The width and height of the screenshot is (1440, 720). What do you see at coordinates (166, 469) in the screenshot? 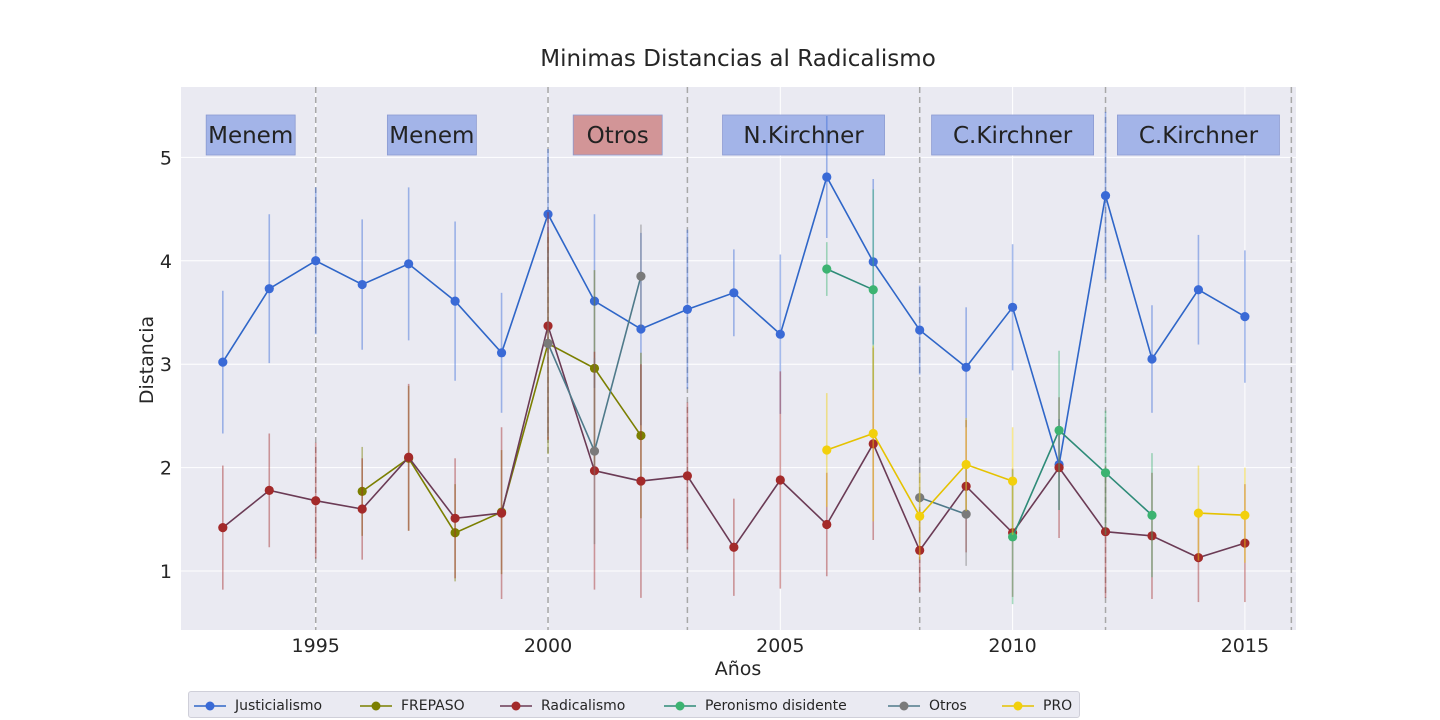
I see `y-tick-label: 2` at bounding box center [166, 469].